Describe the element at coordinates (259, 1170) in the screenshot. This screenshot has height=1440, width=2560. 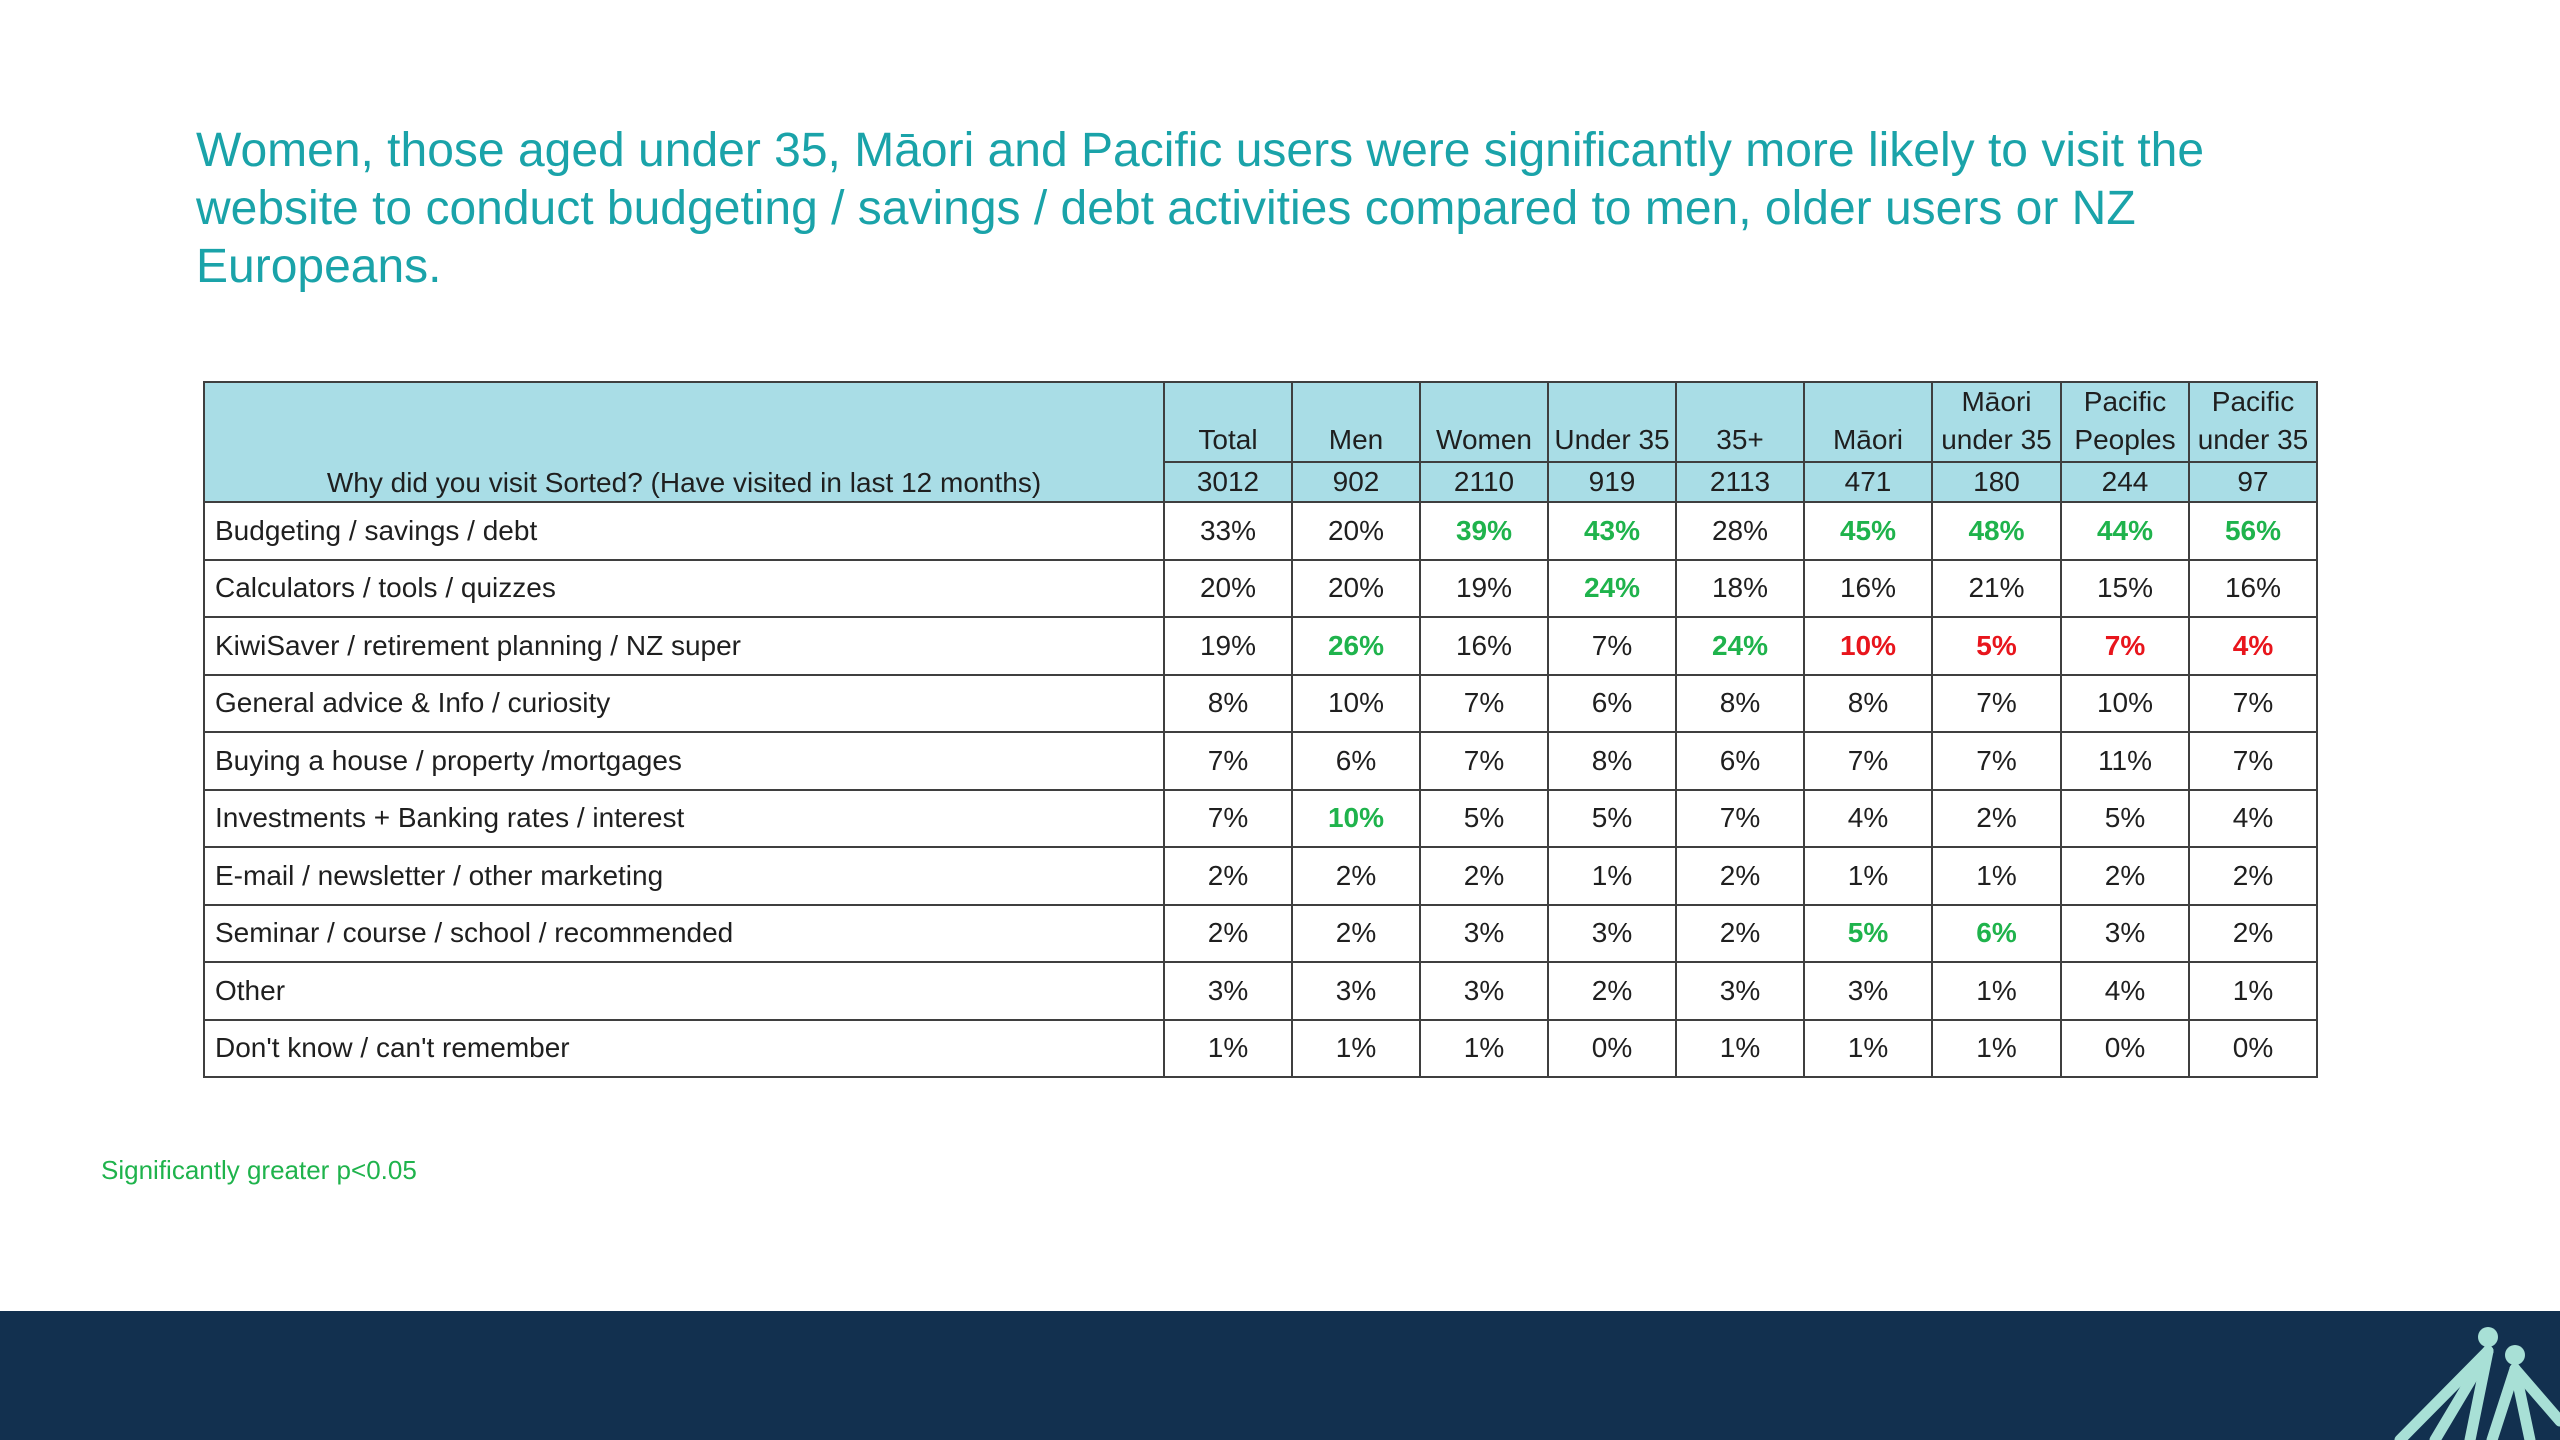
I see `significance-note: Significantly greater p<0.05` at that location.